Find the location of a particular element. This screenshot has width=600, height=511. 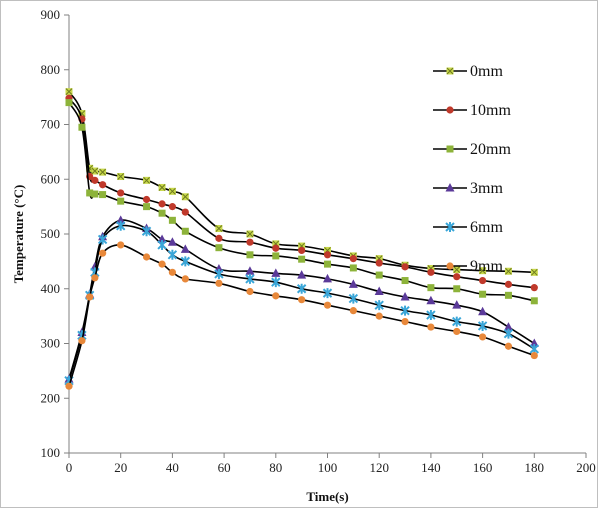

legend-item: 20mm is located at coordinates (472, 149).